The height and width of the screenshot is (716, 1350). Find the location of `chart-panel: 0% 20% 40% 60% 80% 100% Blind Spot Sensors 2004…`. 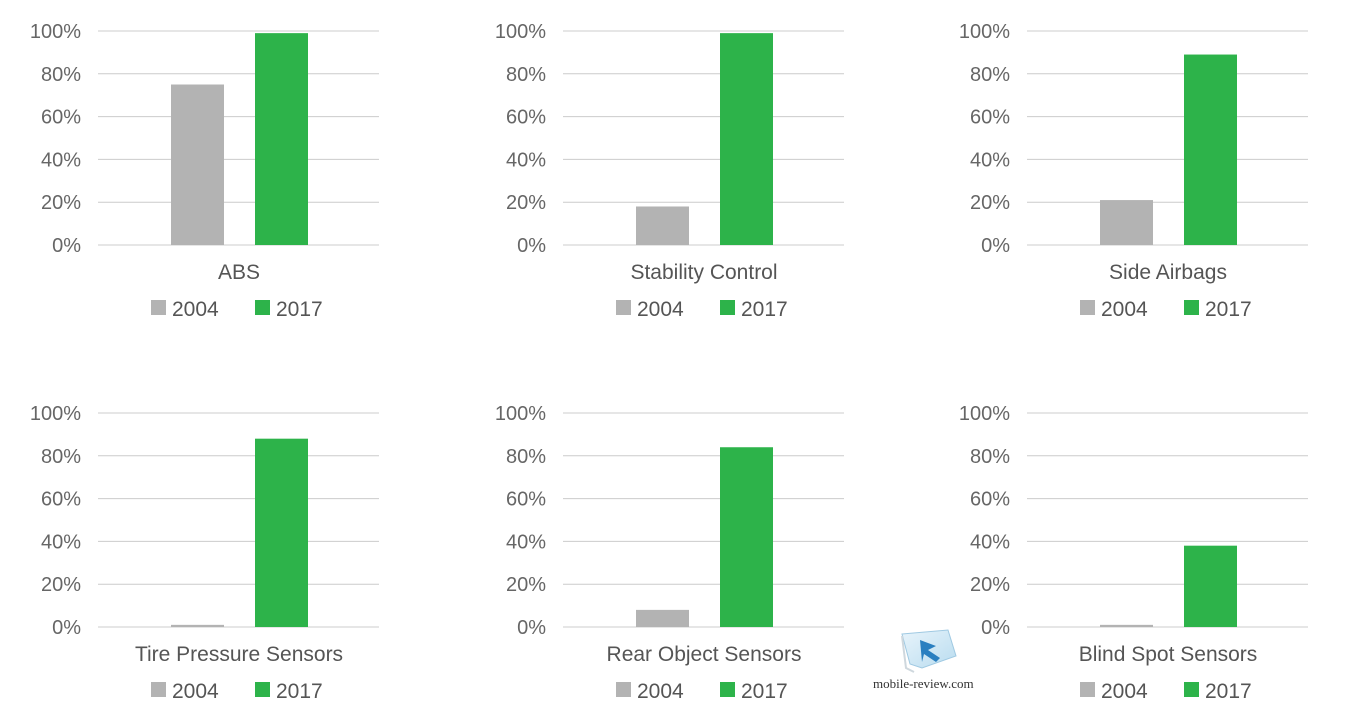

chart-panel: 0% 20% 40% 60% 80% 100% Blind Spot Sensors 2004… is located at coordinates (1133, 553).